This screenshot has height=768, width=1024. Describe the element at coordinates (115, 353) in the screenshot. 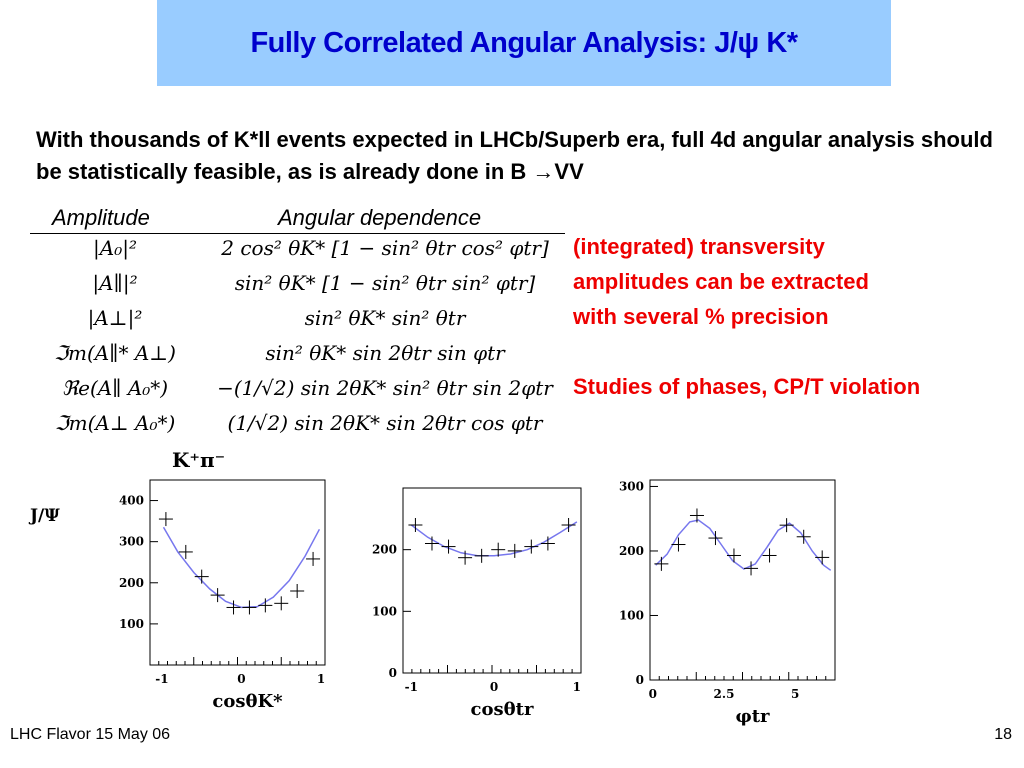

I see `amplitude-cell: ℑm(A∥* A⊥)` at that location.